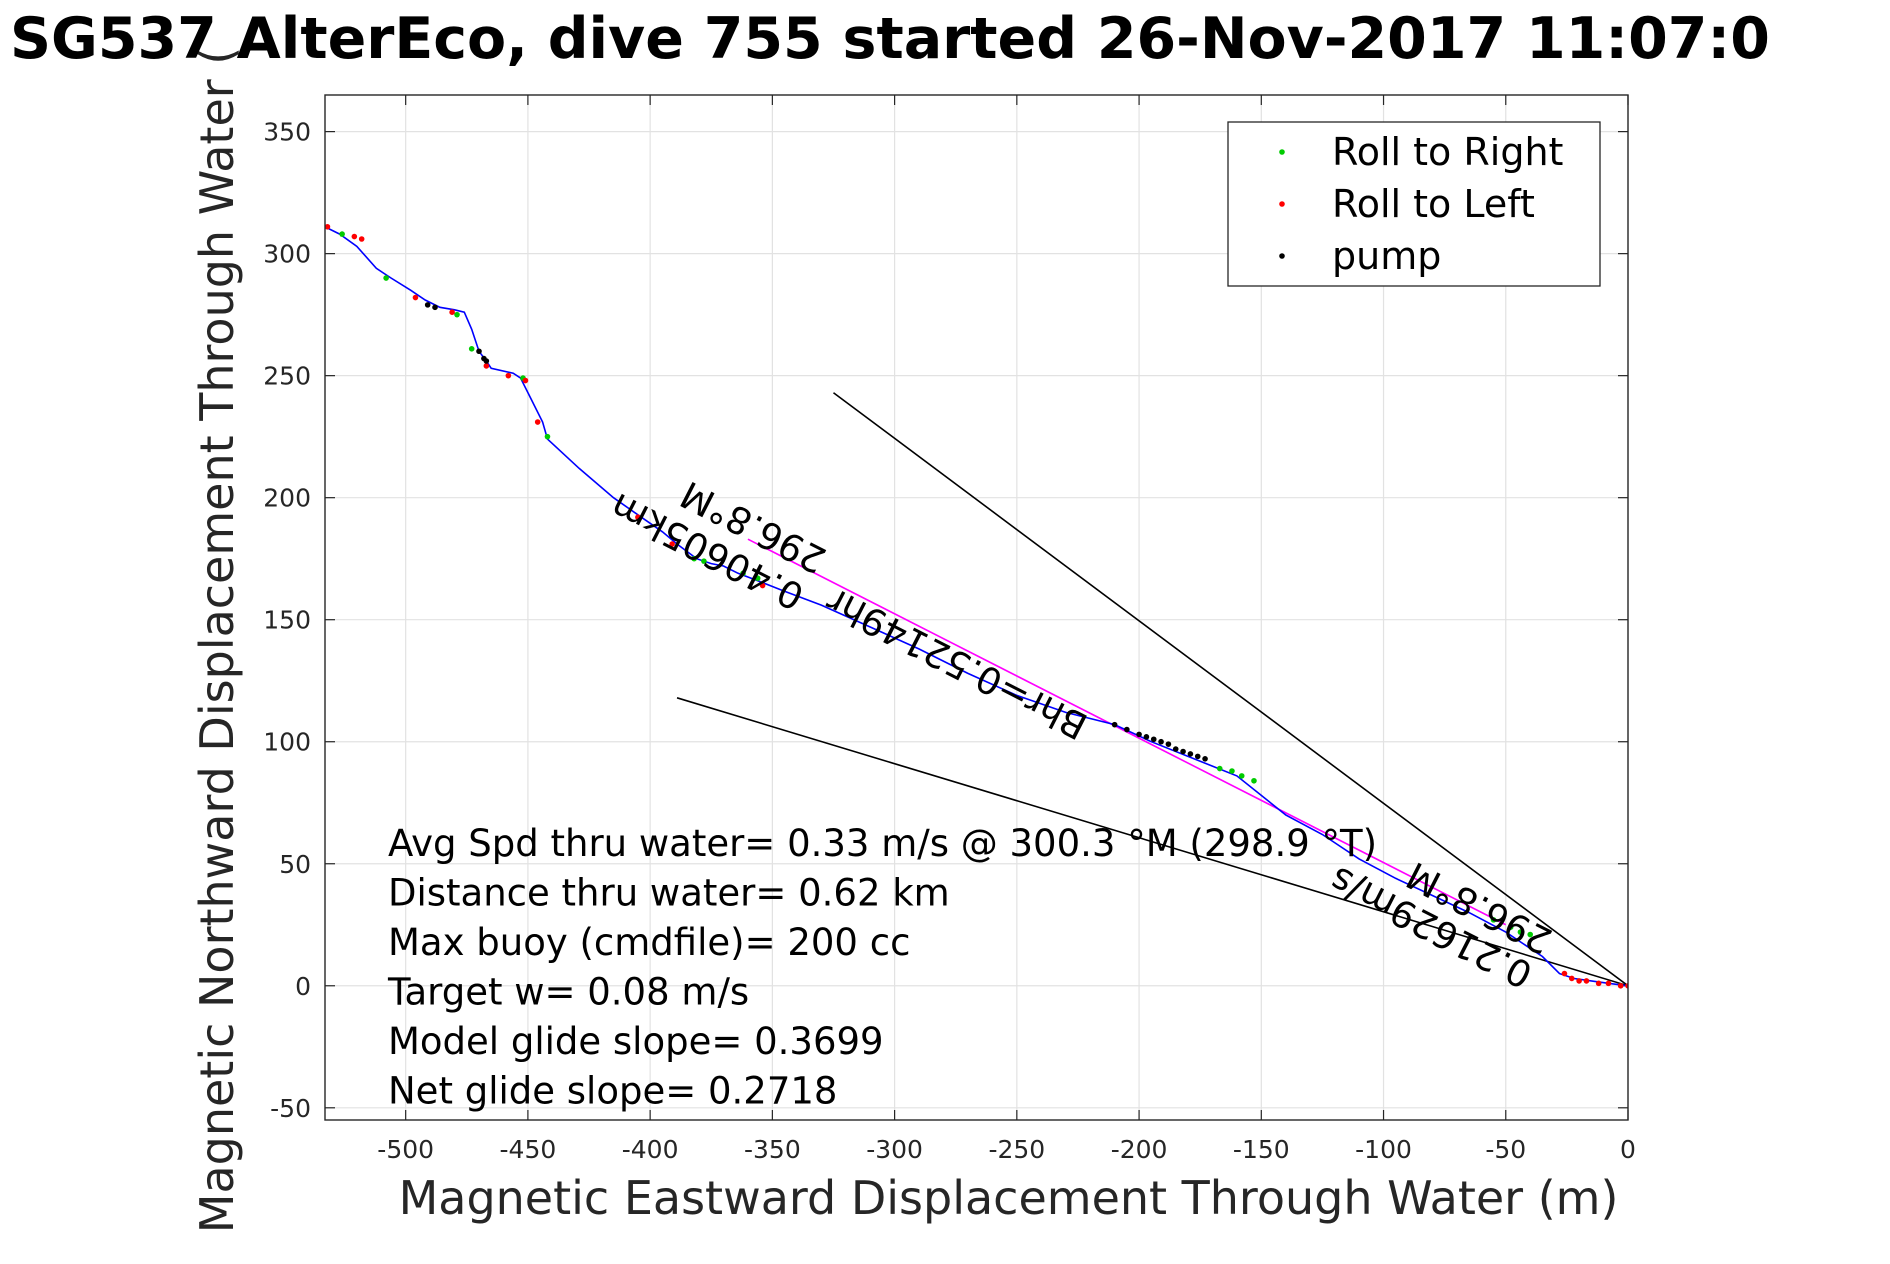 The image size is (1890, 1264). Describe the element at coordinates (287, 376) in the screenshot. I see `y-tick-label: 250` at that location.